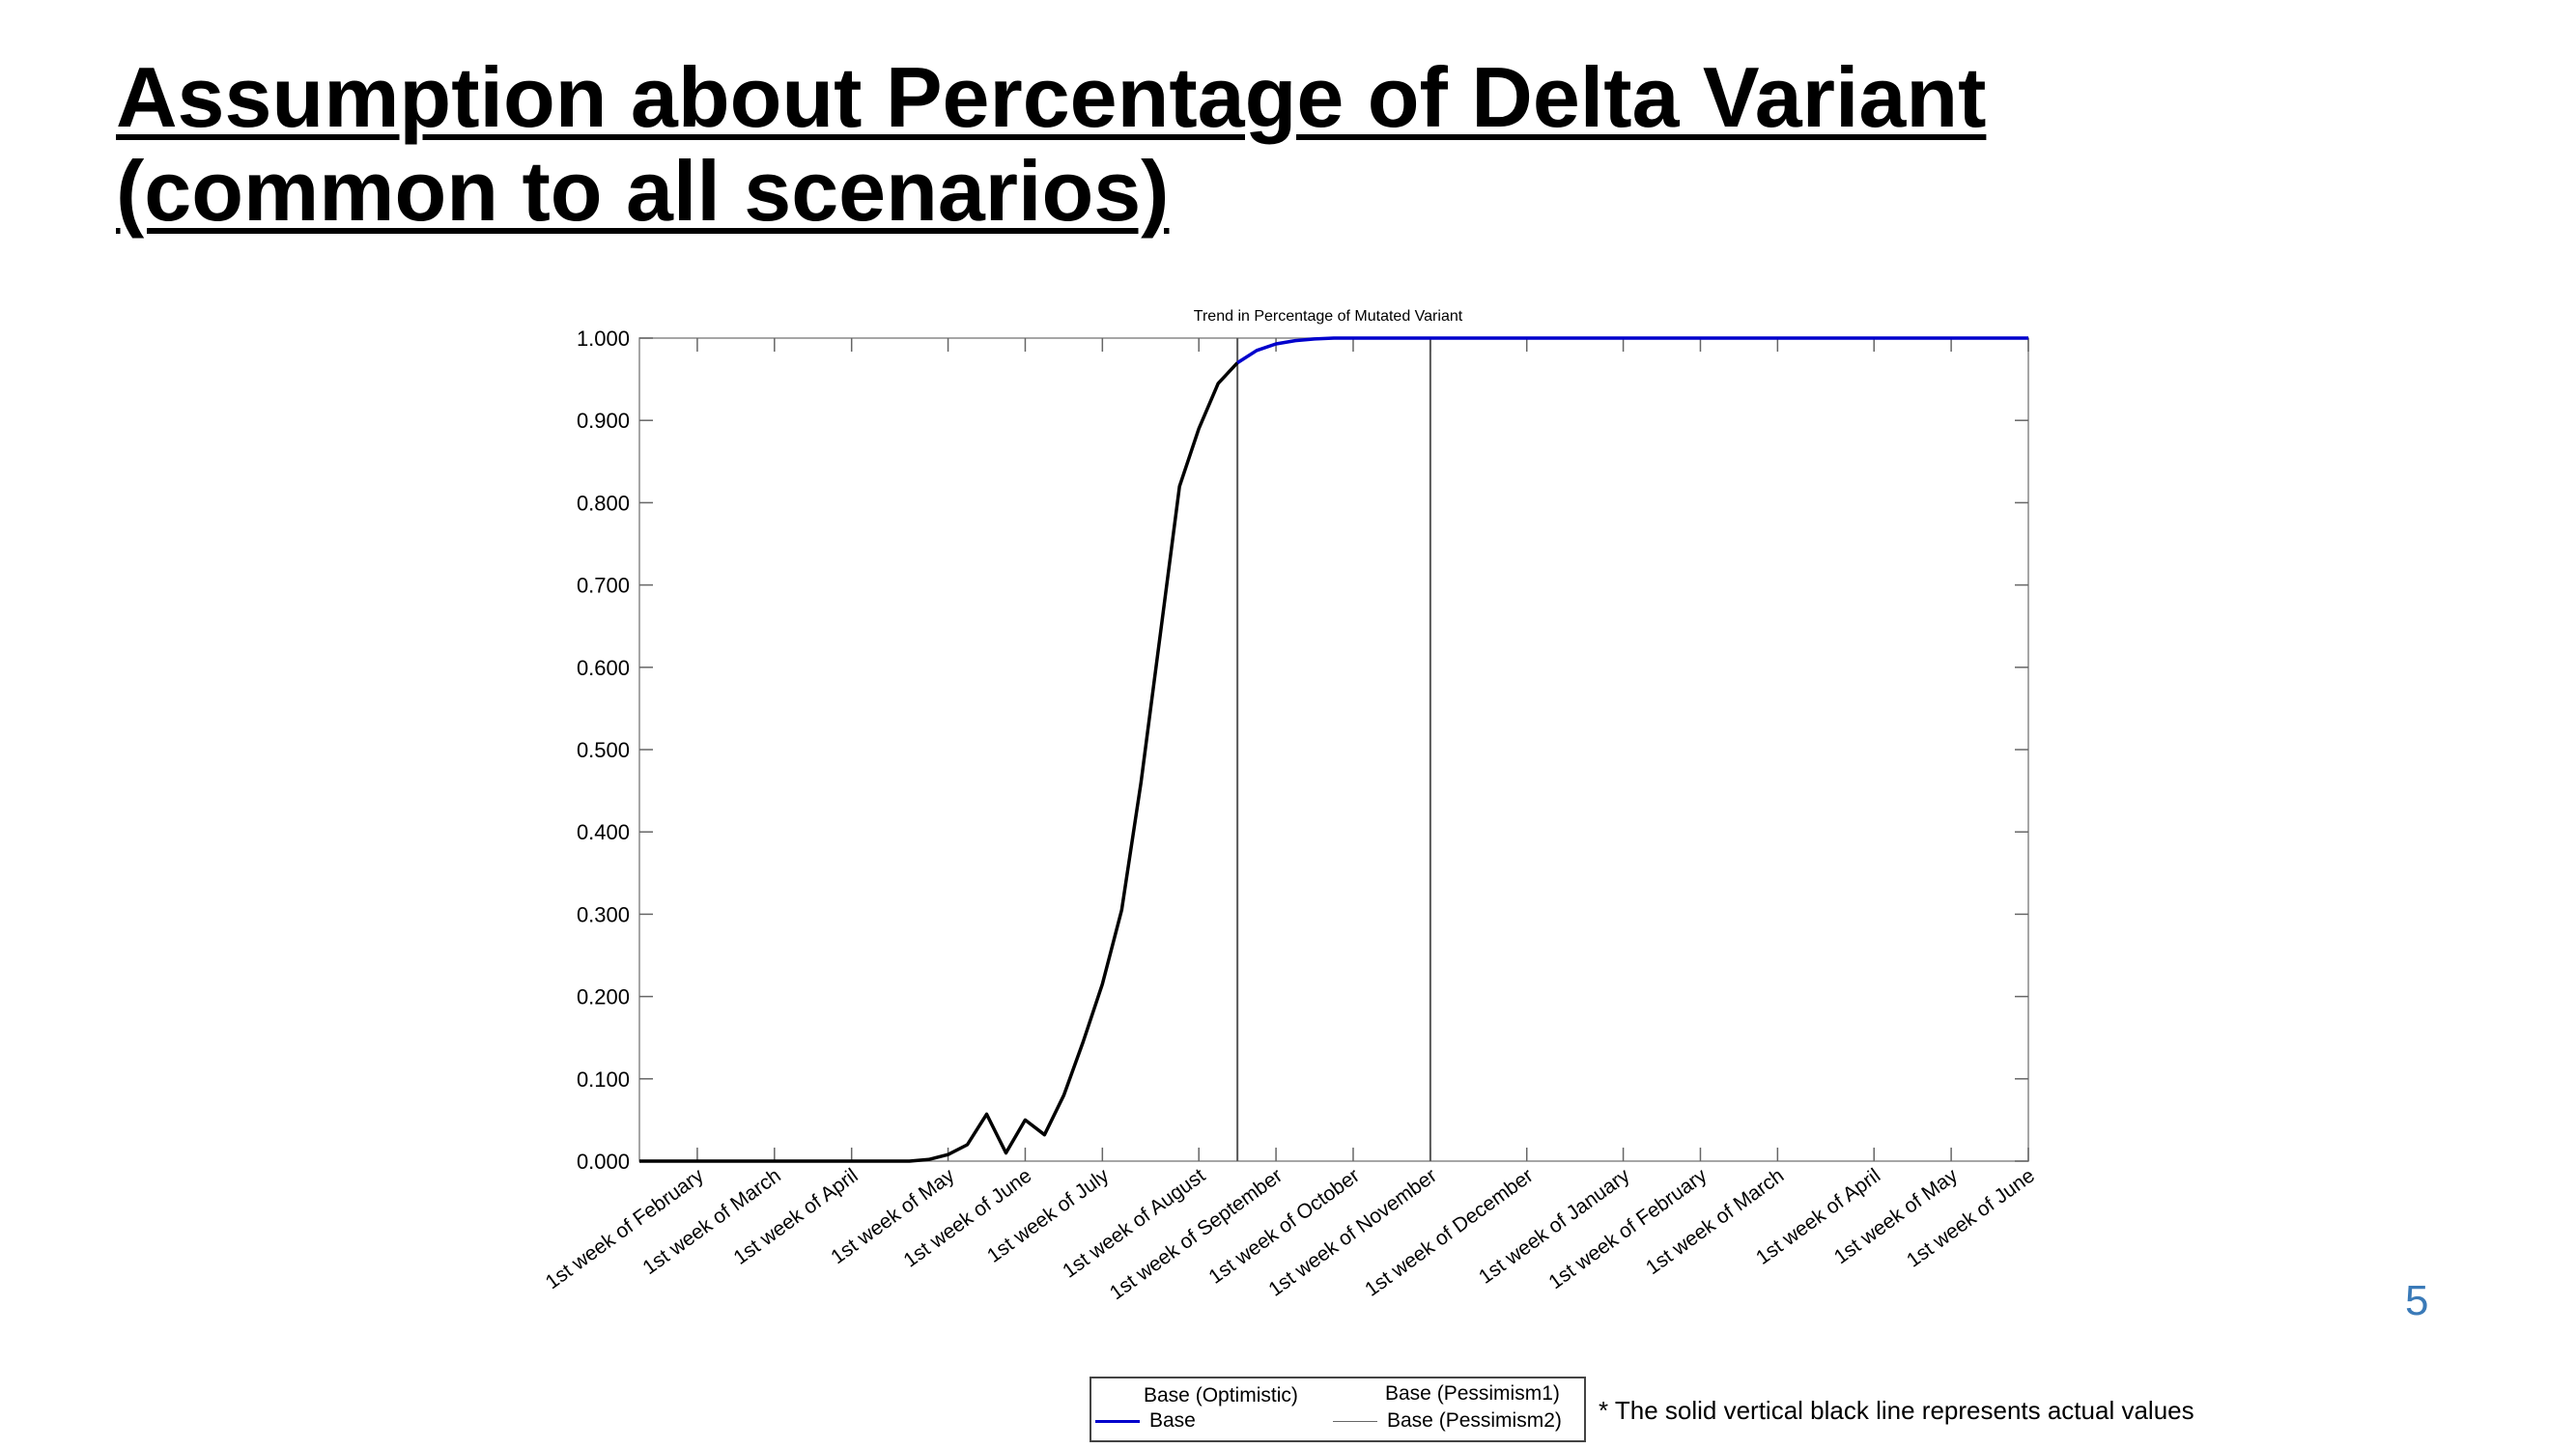 Image resolution: width=2576 pixels, height=1449 pixels. I want to click on slide-title-line-2: (common to all scenarios), so click(643, 191).